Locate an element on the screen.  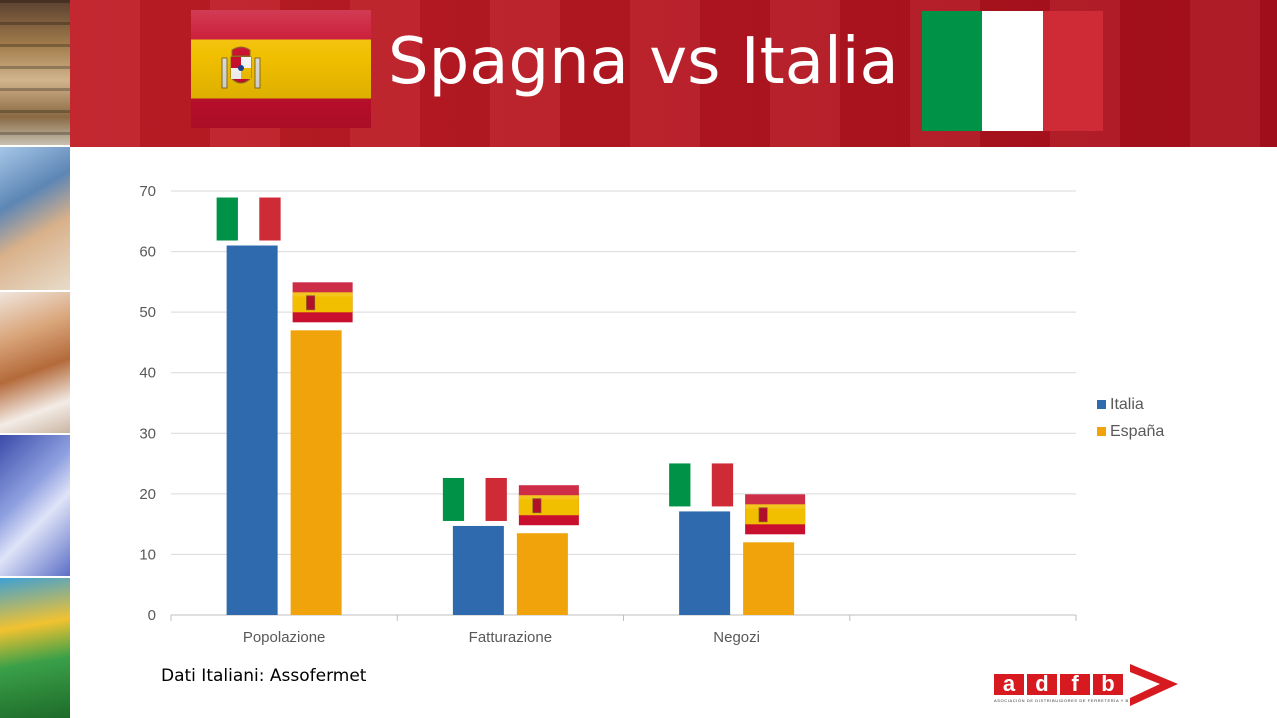
logo-letter-f: f is located at coordinates (1075, 684).